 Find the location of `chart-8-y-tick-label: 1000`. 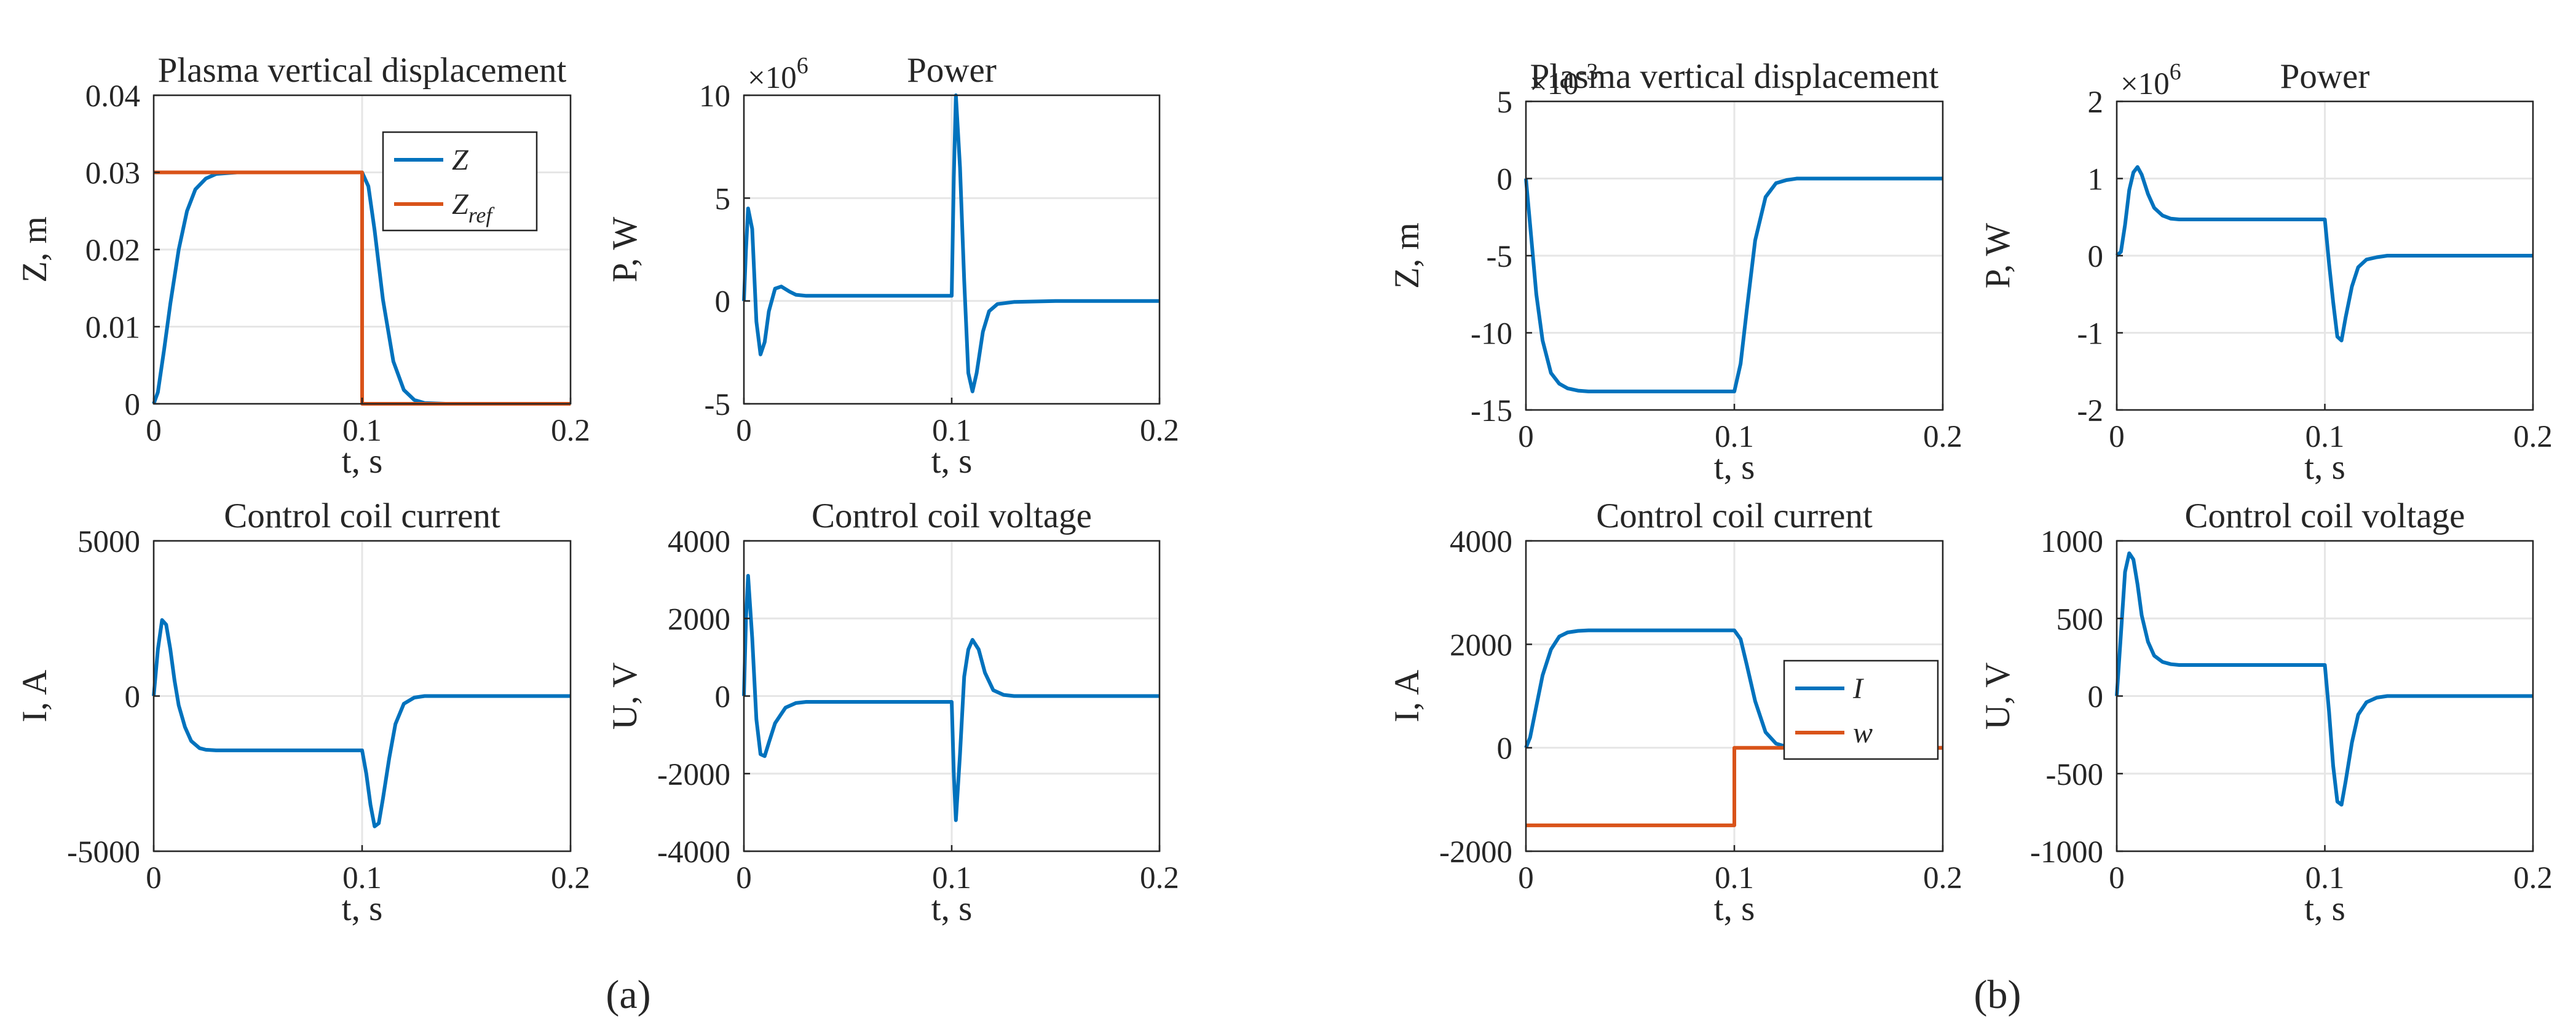

chart-8-y-tick-label: 1000 is located at coordinates (2072, 542).